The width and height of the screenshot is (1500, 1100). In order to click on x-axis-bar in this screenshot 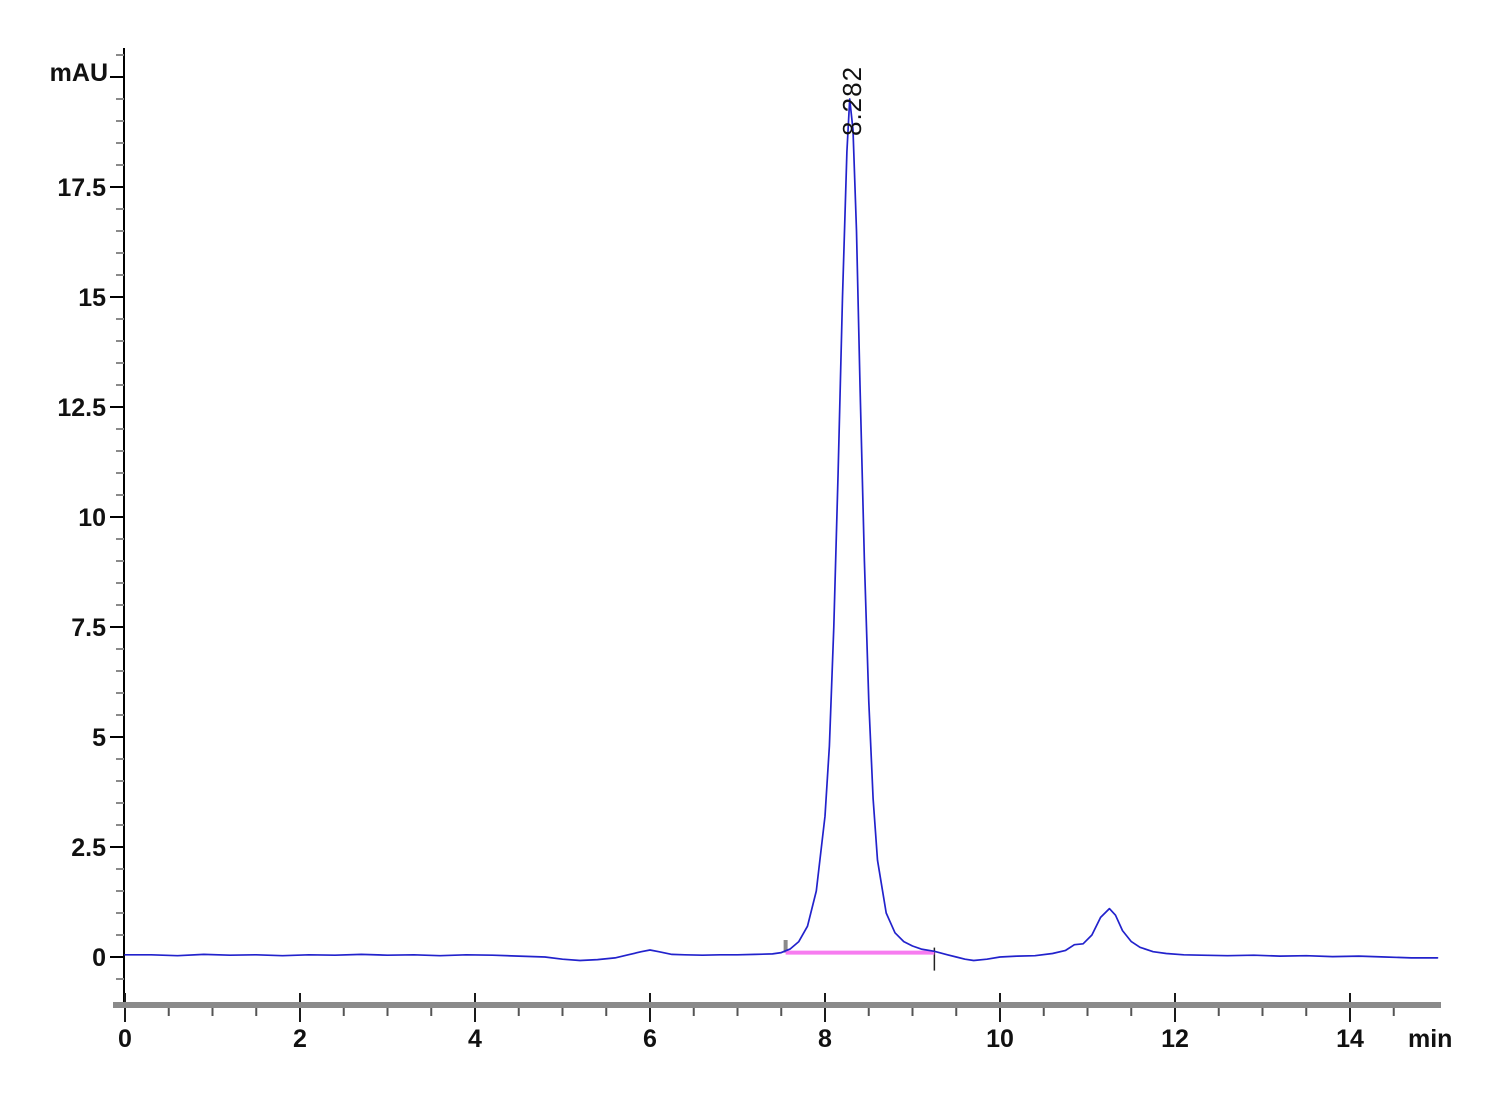, I will do `click(777, 1005)`.